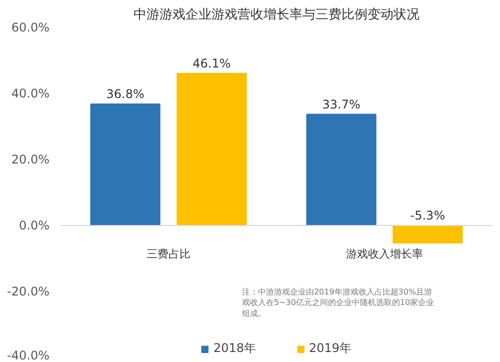 The image size is (500, 362). I want to click on annotation: 注：中游游戏企业由2019年游戏收入占比超30%且游戏收入在5~30亿元之间的企业中随机选取的10家企业组成。, so click(338, 302).